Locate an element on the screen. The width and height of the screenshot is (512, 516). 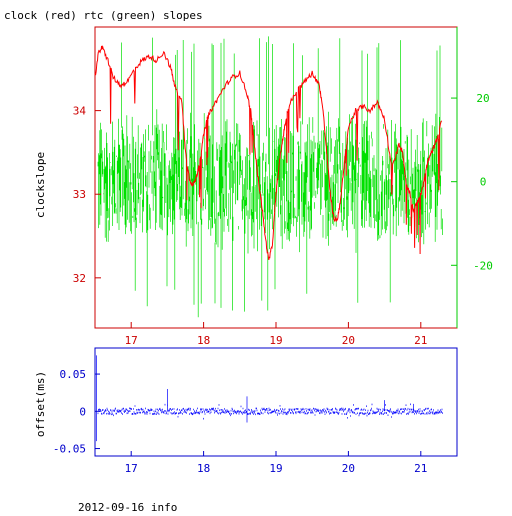
top-right-y-tick-label: -20 is located at coordinates (483, 265).